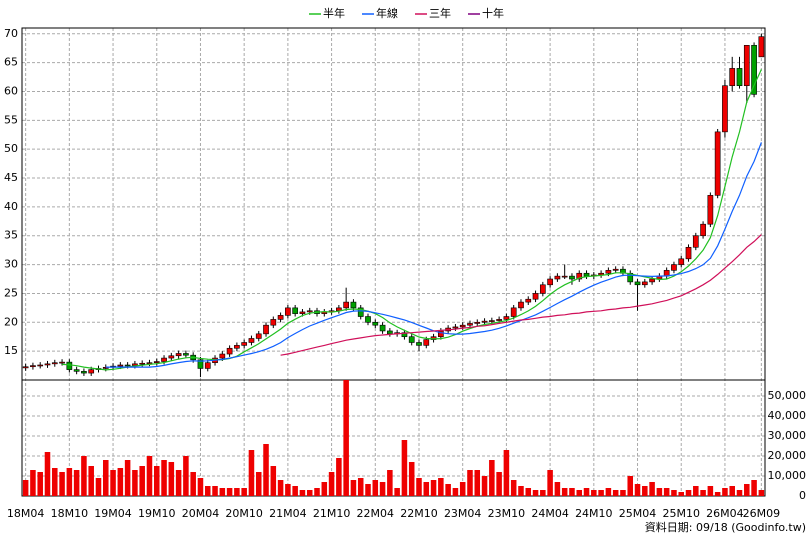 Image resolution: width=808 pixels, height=540 pixels. I want to click on volume-tick-label: 20,000, so click(787, 455).